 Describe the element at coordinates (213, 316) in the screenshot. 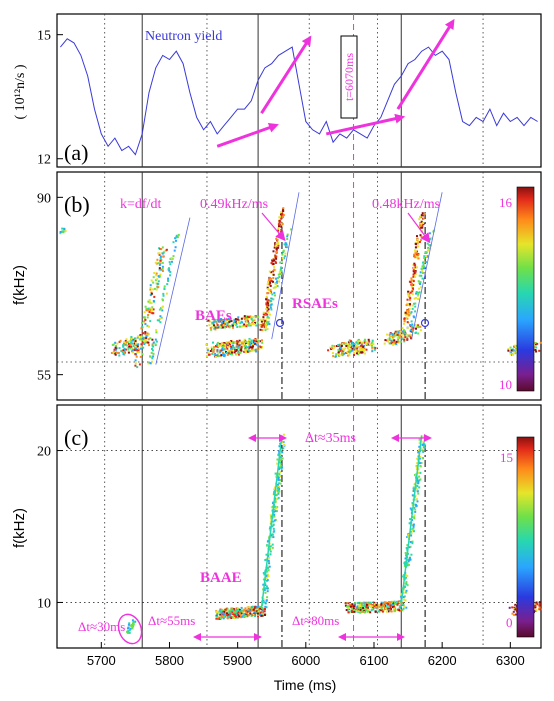

I see `annotation-baes: BAEs` at that location.